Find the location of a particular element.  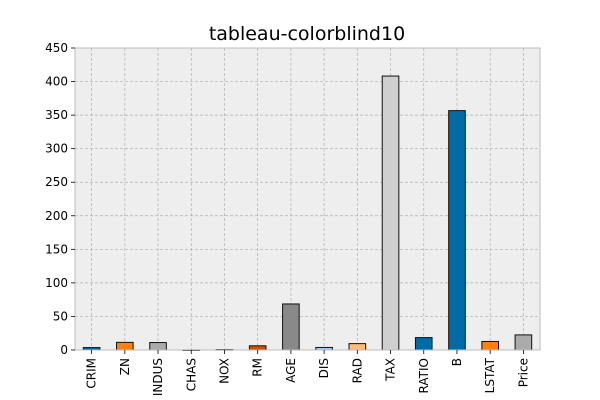

y-tick-label: 200 is located at coordinates (56, 216).